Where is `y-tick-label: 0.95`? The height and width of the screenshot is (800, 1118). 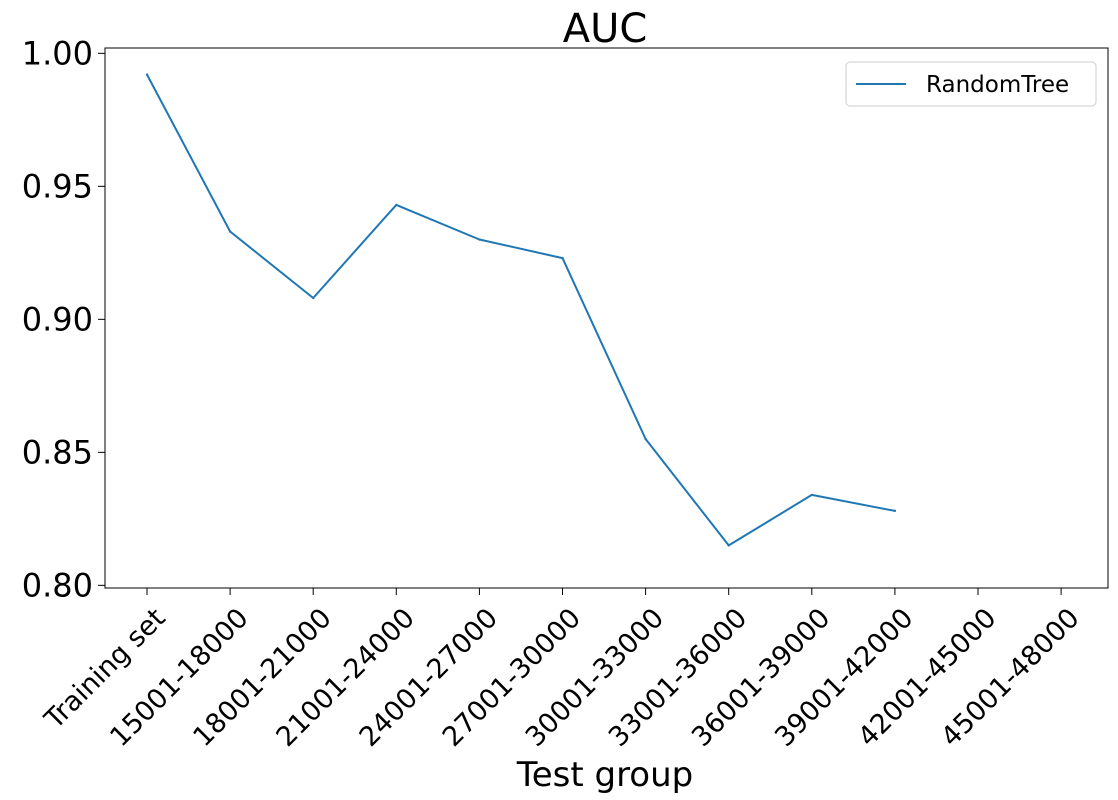 y-tick-label: 0.95 is located at coordinates (57, 186).